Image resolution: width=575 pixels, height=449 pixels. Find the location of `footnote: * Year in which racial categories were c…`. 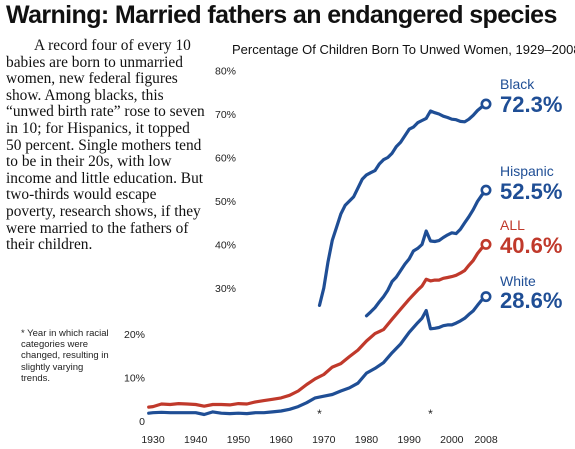

footnote: * Year in which racial categories were c… is located at coordinates (65, 356).